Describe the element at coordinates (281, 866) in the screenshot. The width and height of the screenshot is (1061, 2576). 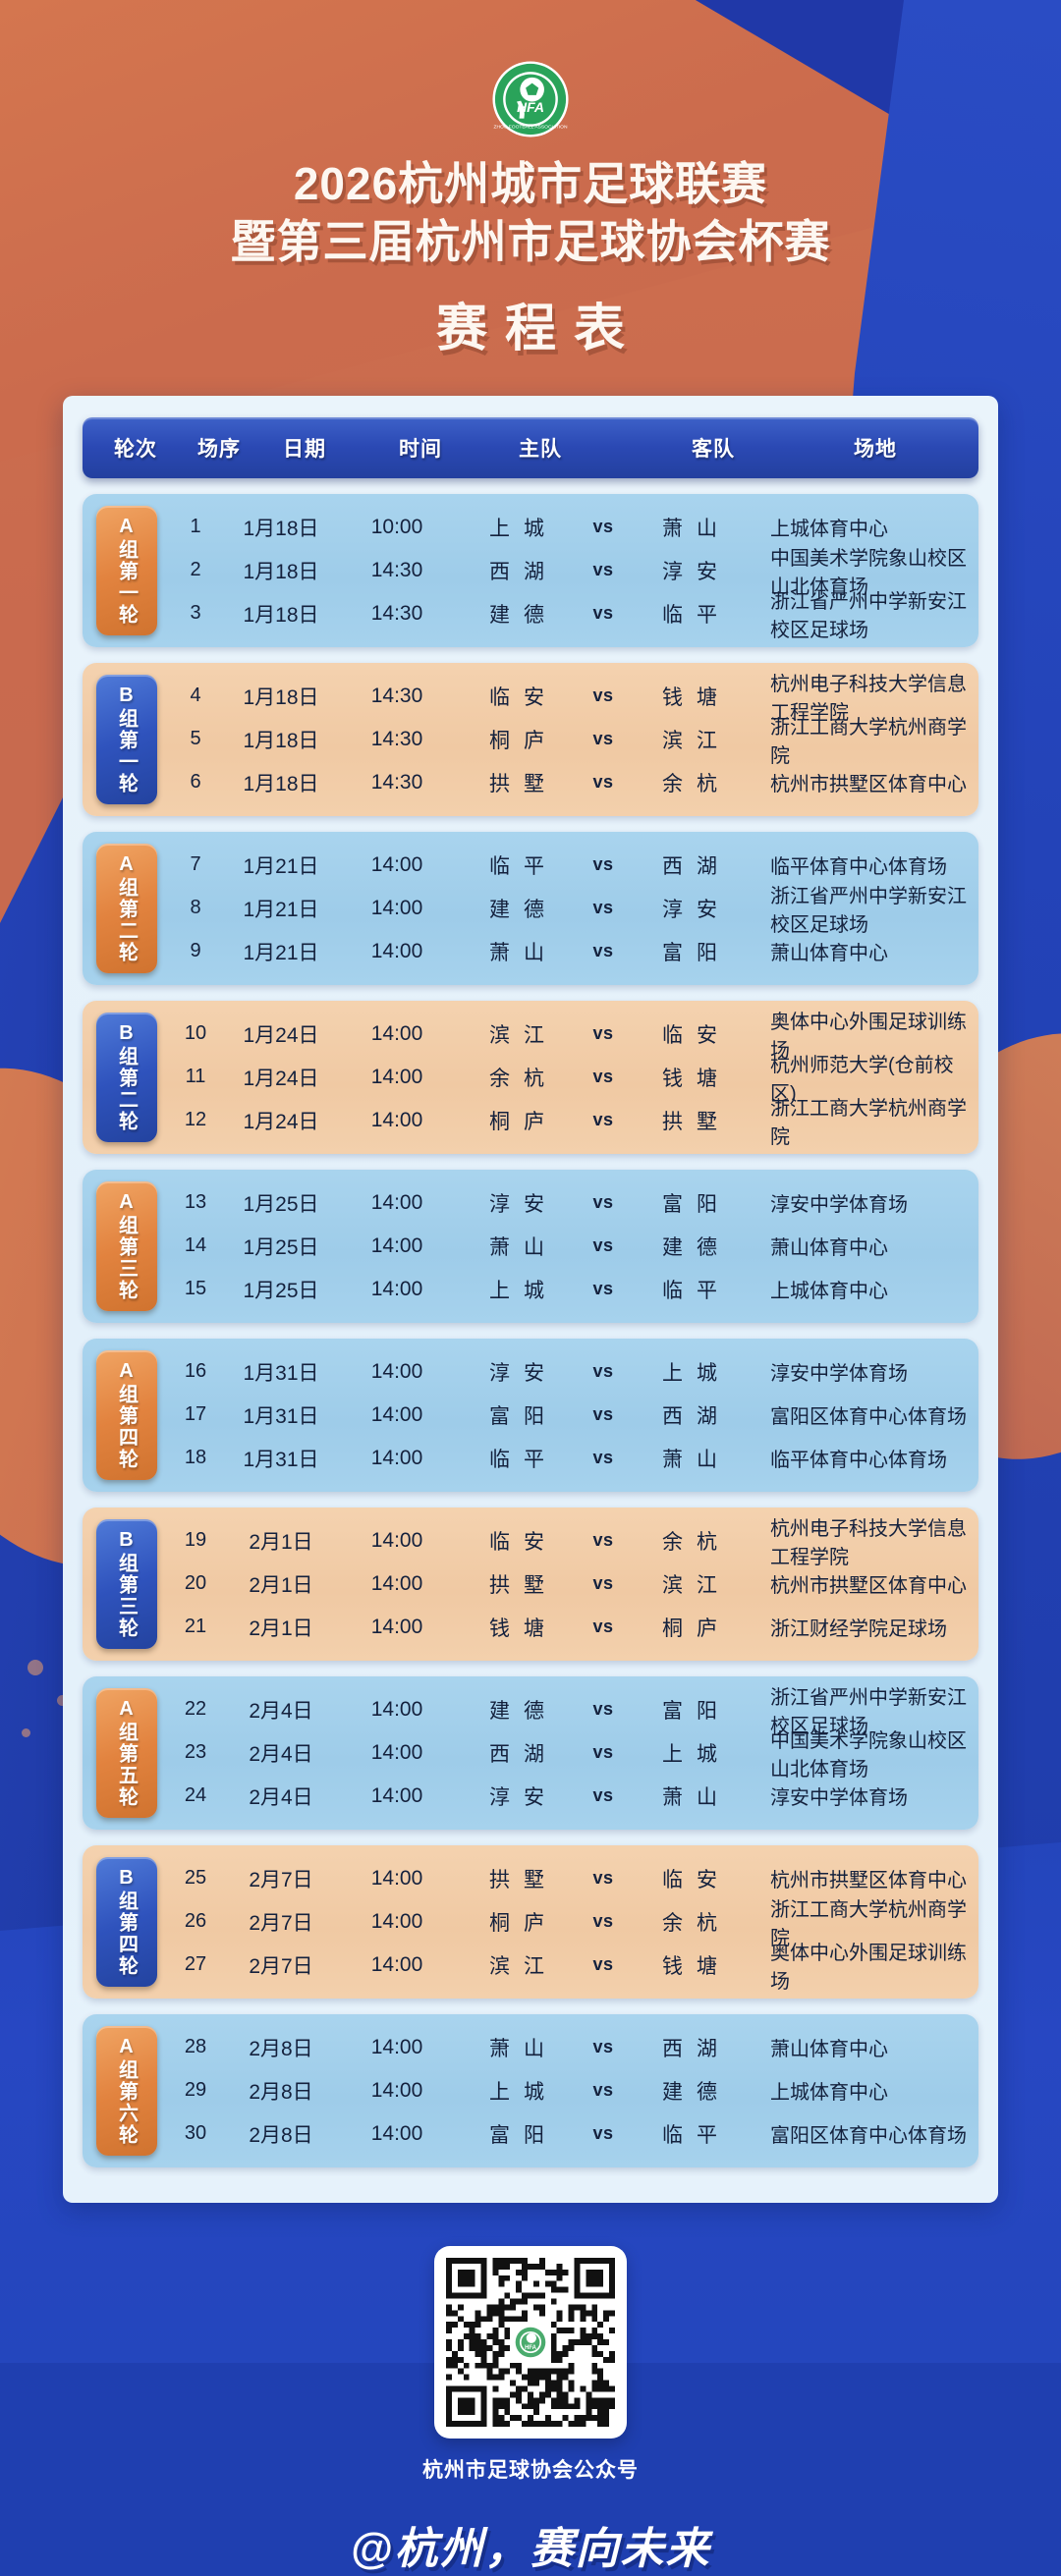
I see `date-cell: 1月21日` at that location.